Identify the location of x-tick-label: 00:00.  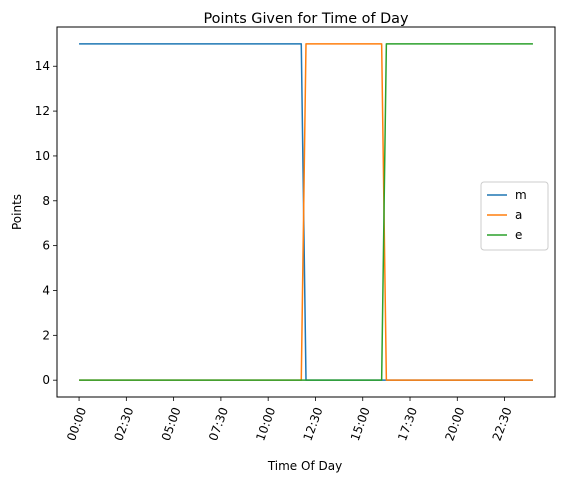
(76, 423).